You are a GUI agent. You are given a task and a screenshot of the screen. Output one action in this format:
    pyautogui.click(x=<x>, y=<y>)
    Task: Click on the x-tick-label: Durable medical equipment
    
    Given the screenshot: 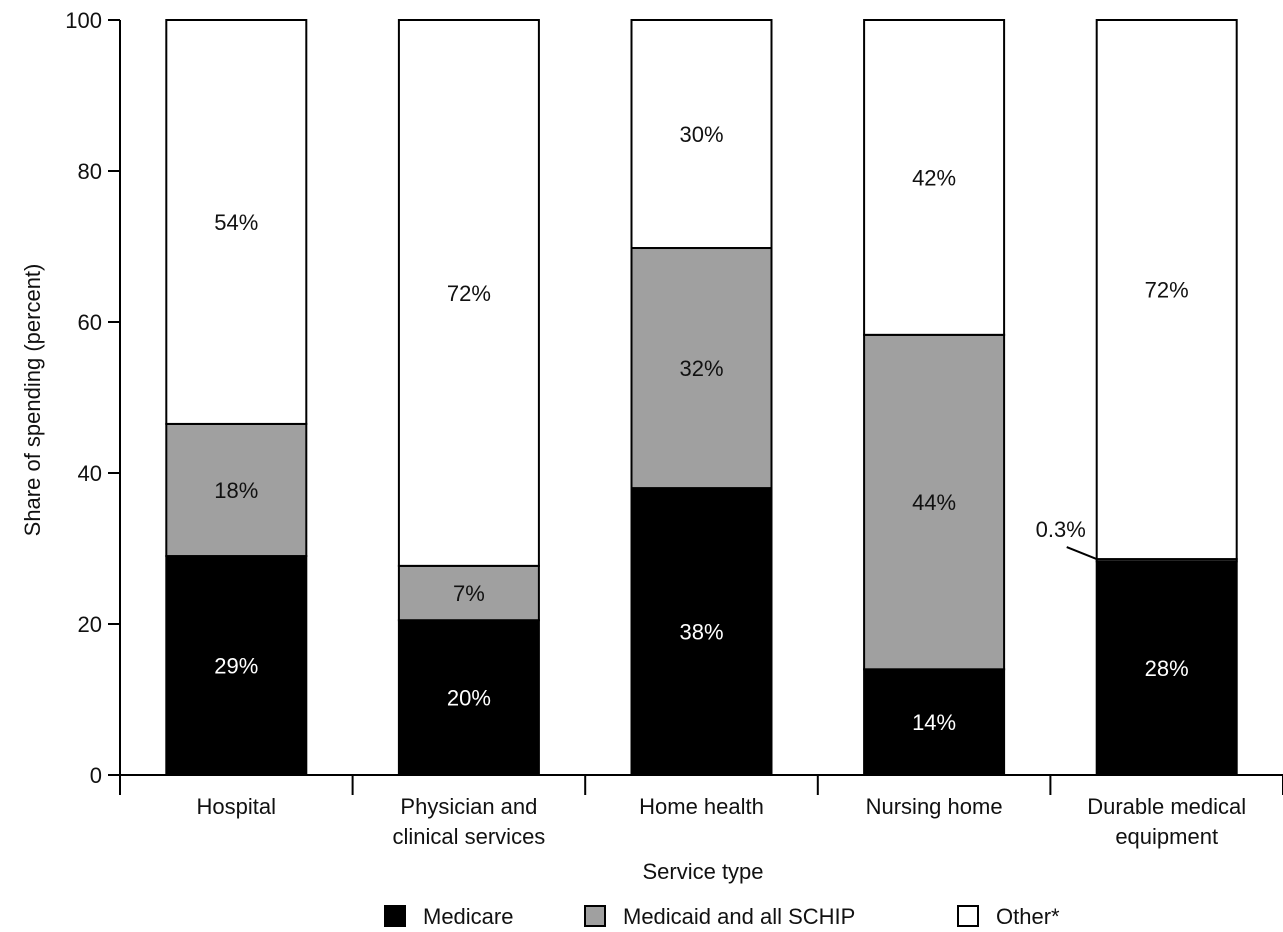 What is the action you would take?
    pyautogui.click(x=1166, y=821)
    